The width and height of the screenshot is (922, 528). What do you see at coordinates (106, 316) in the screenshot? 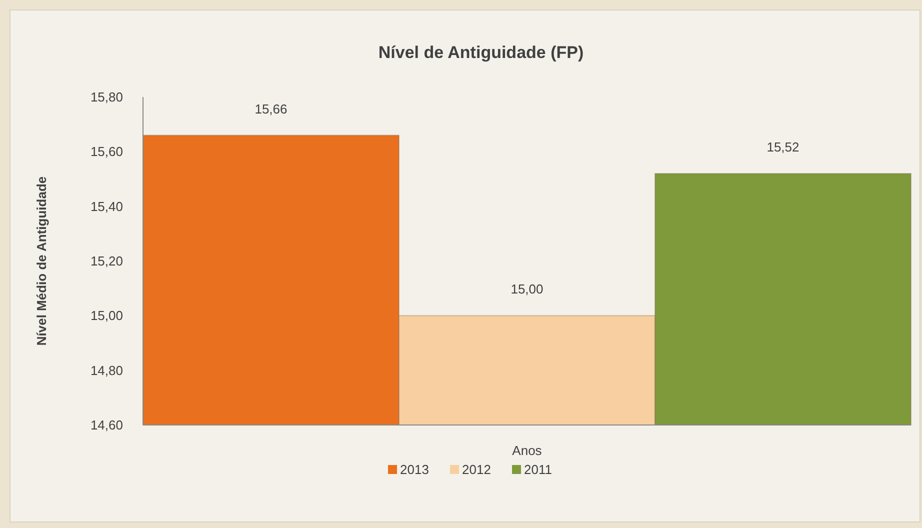
I see `y-tick-label: 15,00` at bounding box center [106, 316].